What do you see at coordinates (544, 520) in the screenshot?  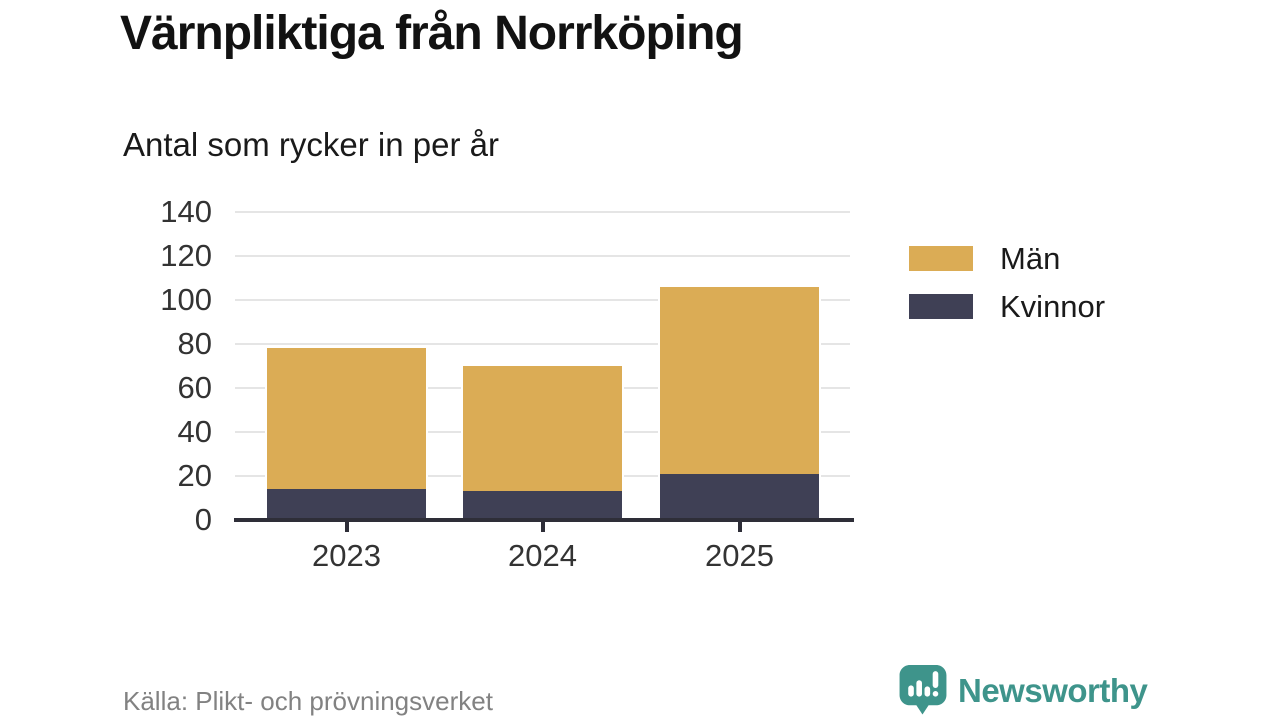 I see `x-axis-line` at bounding box center [544, 520].